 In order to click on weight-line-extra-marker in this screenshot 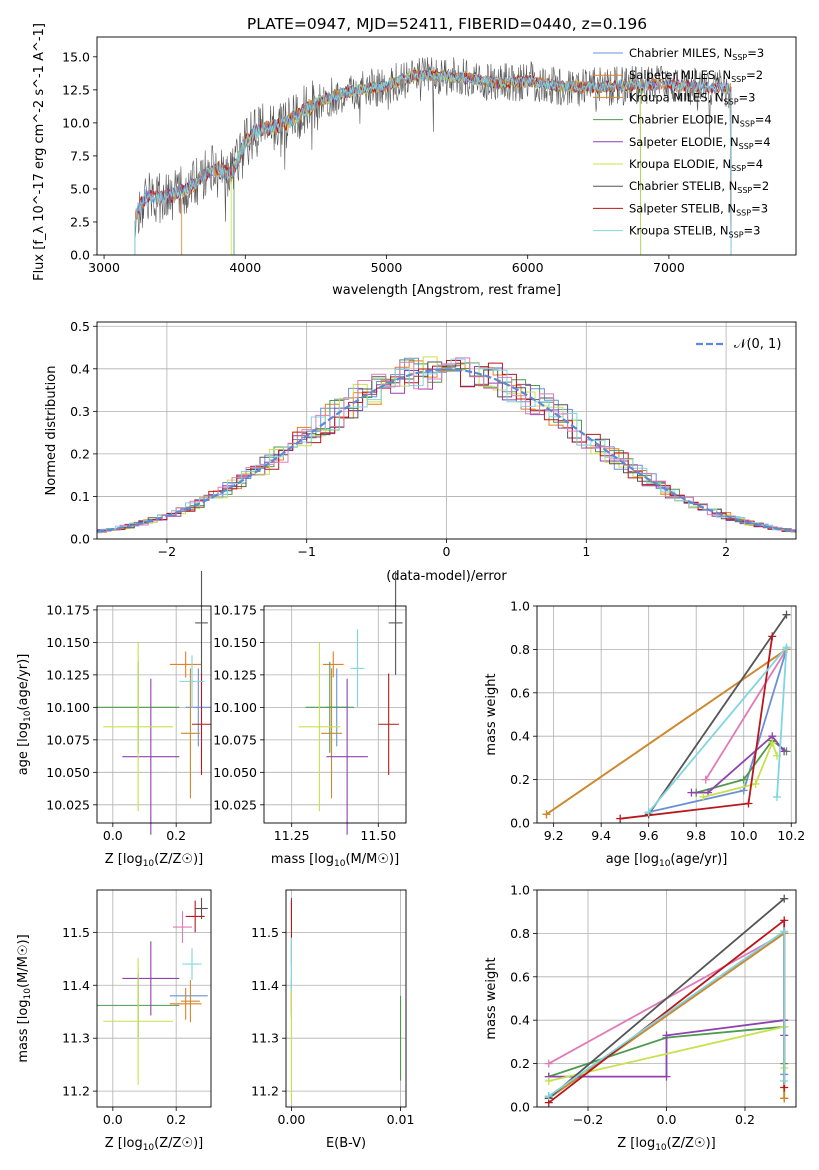, I will do `click(548, 1063)`.